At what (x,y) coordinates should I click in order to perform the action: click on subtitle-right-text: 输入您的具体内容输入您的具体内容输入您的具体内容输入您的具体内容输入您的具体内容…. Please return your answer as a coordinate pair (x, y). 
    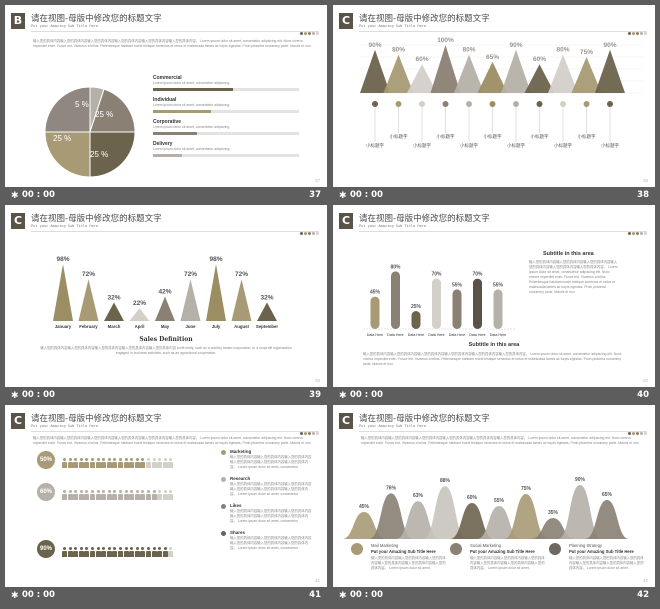
    Looking at the image, I should click on (573, 277).